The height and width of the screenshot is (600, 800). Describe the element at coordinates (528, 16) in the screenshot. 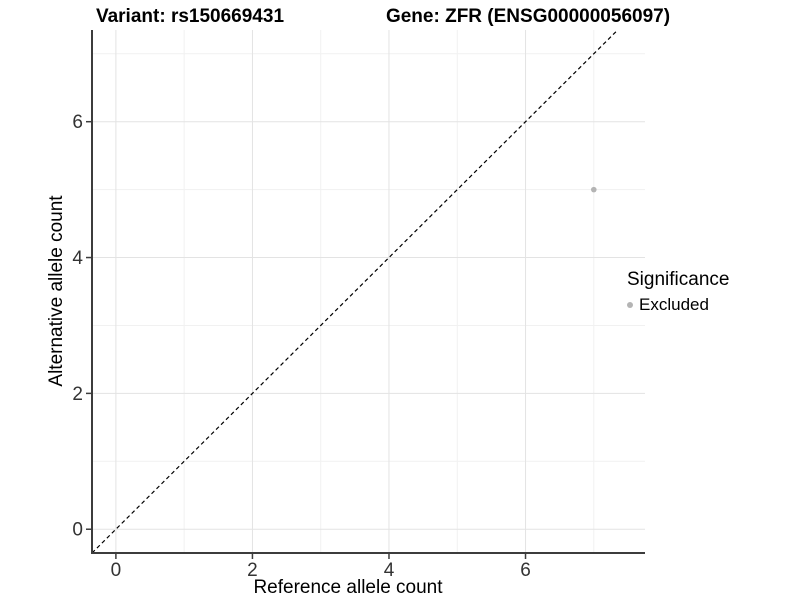

I see `gene-title: Gene: ZFR (ENSG00000056097)` at that location.